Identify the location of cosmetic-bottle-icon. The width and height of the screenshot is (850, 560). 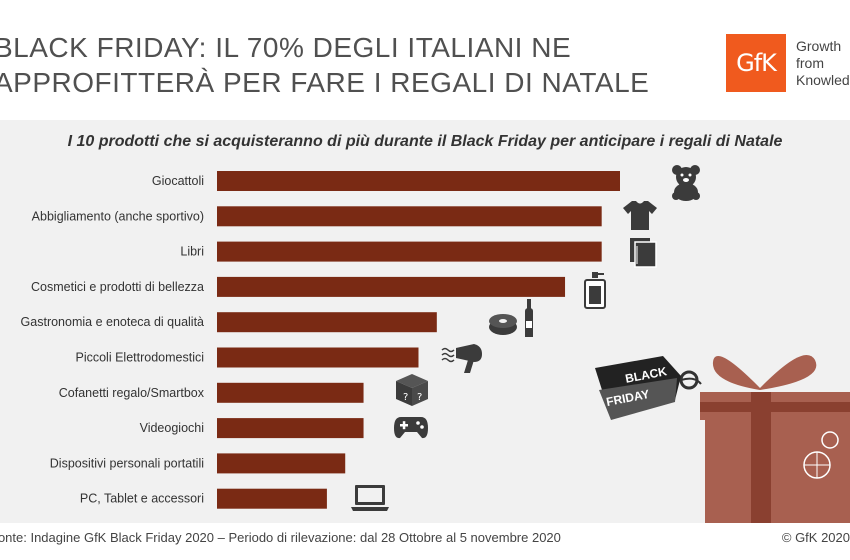
(595, 290).